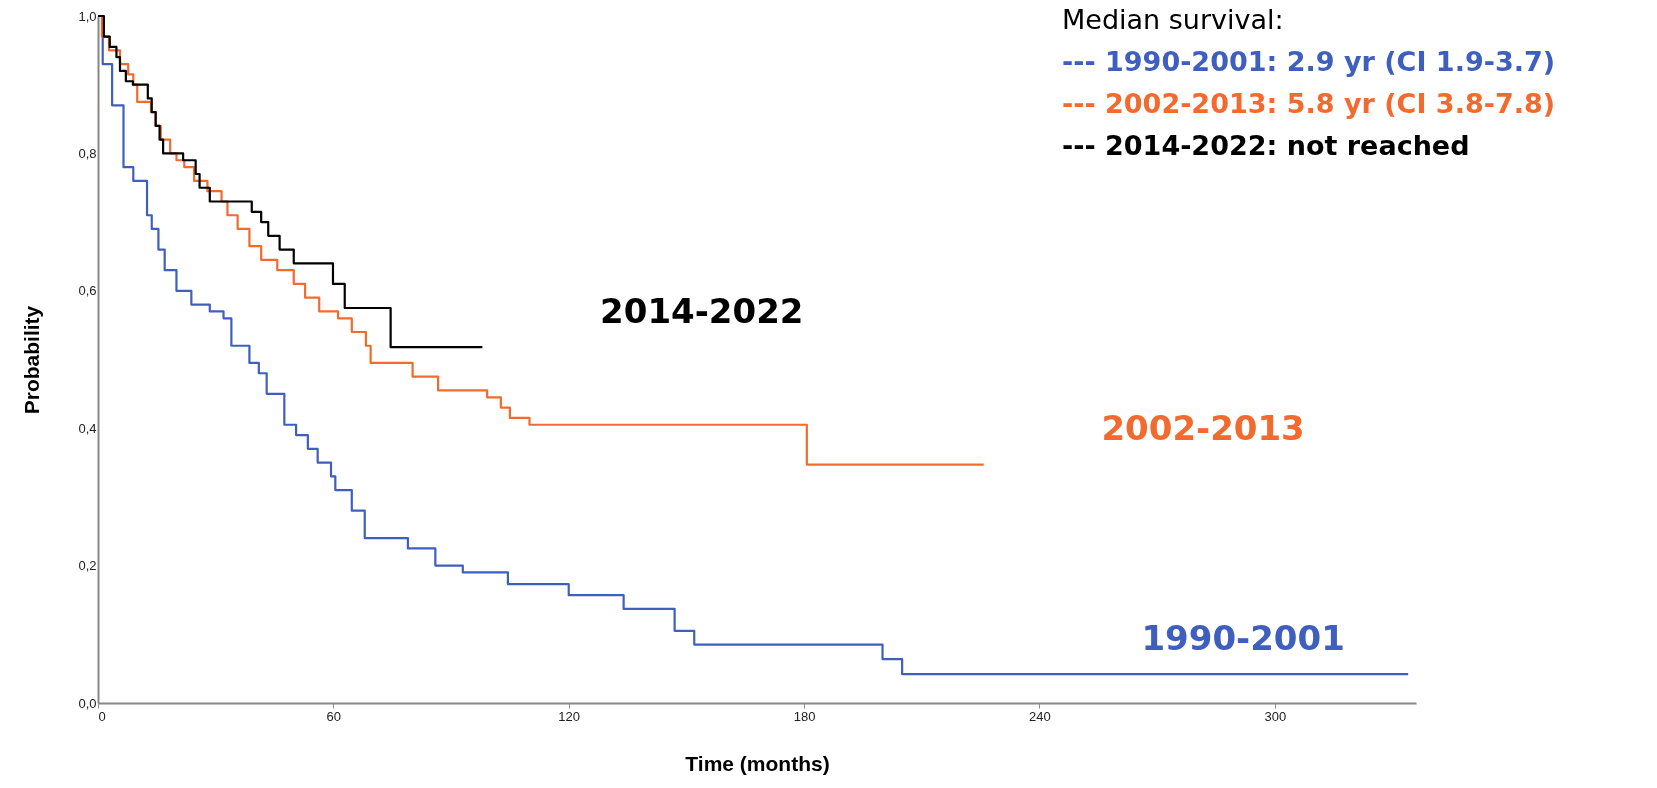 Image resolution: width=1657 pixels, height=788 pixels. Describe the element at coordinates (1309, 61) in the screenshot. I see `annotation: --- 1990-2001: 2.9 yr (CI 1.9-3.7)` at that location.